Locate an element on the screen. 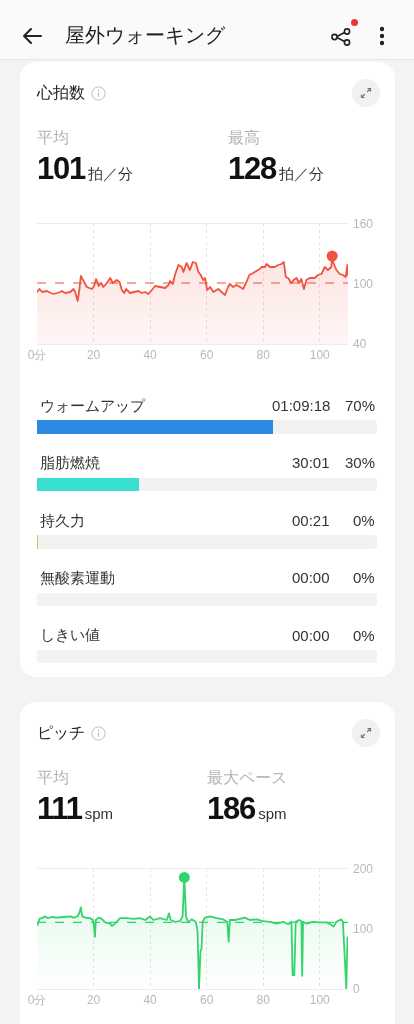 The height and width of the screenshot is (1024, 414). text: 128 is located at coordinates (252, 168).